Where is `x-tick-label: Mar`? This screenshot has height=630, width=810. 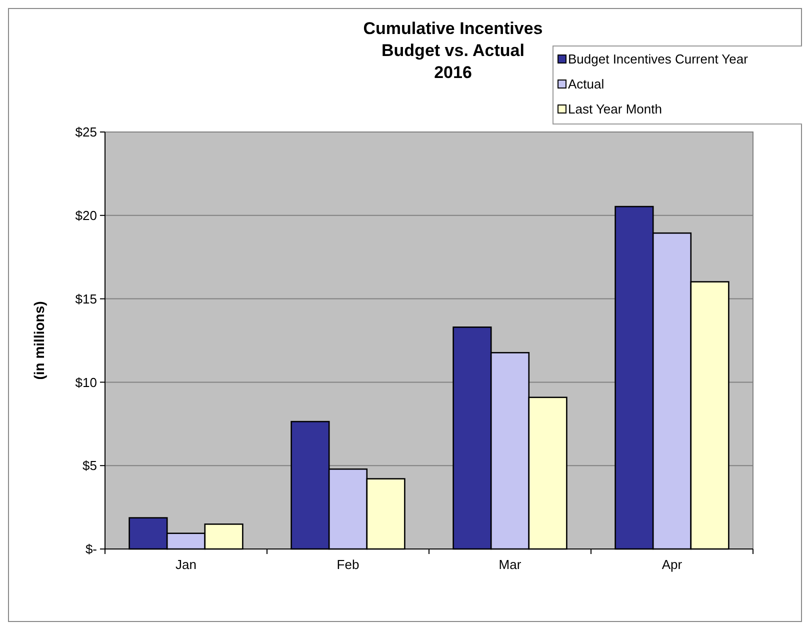
x-tick-label: Mar is located at coordinates (510, 564).